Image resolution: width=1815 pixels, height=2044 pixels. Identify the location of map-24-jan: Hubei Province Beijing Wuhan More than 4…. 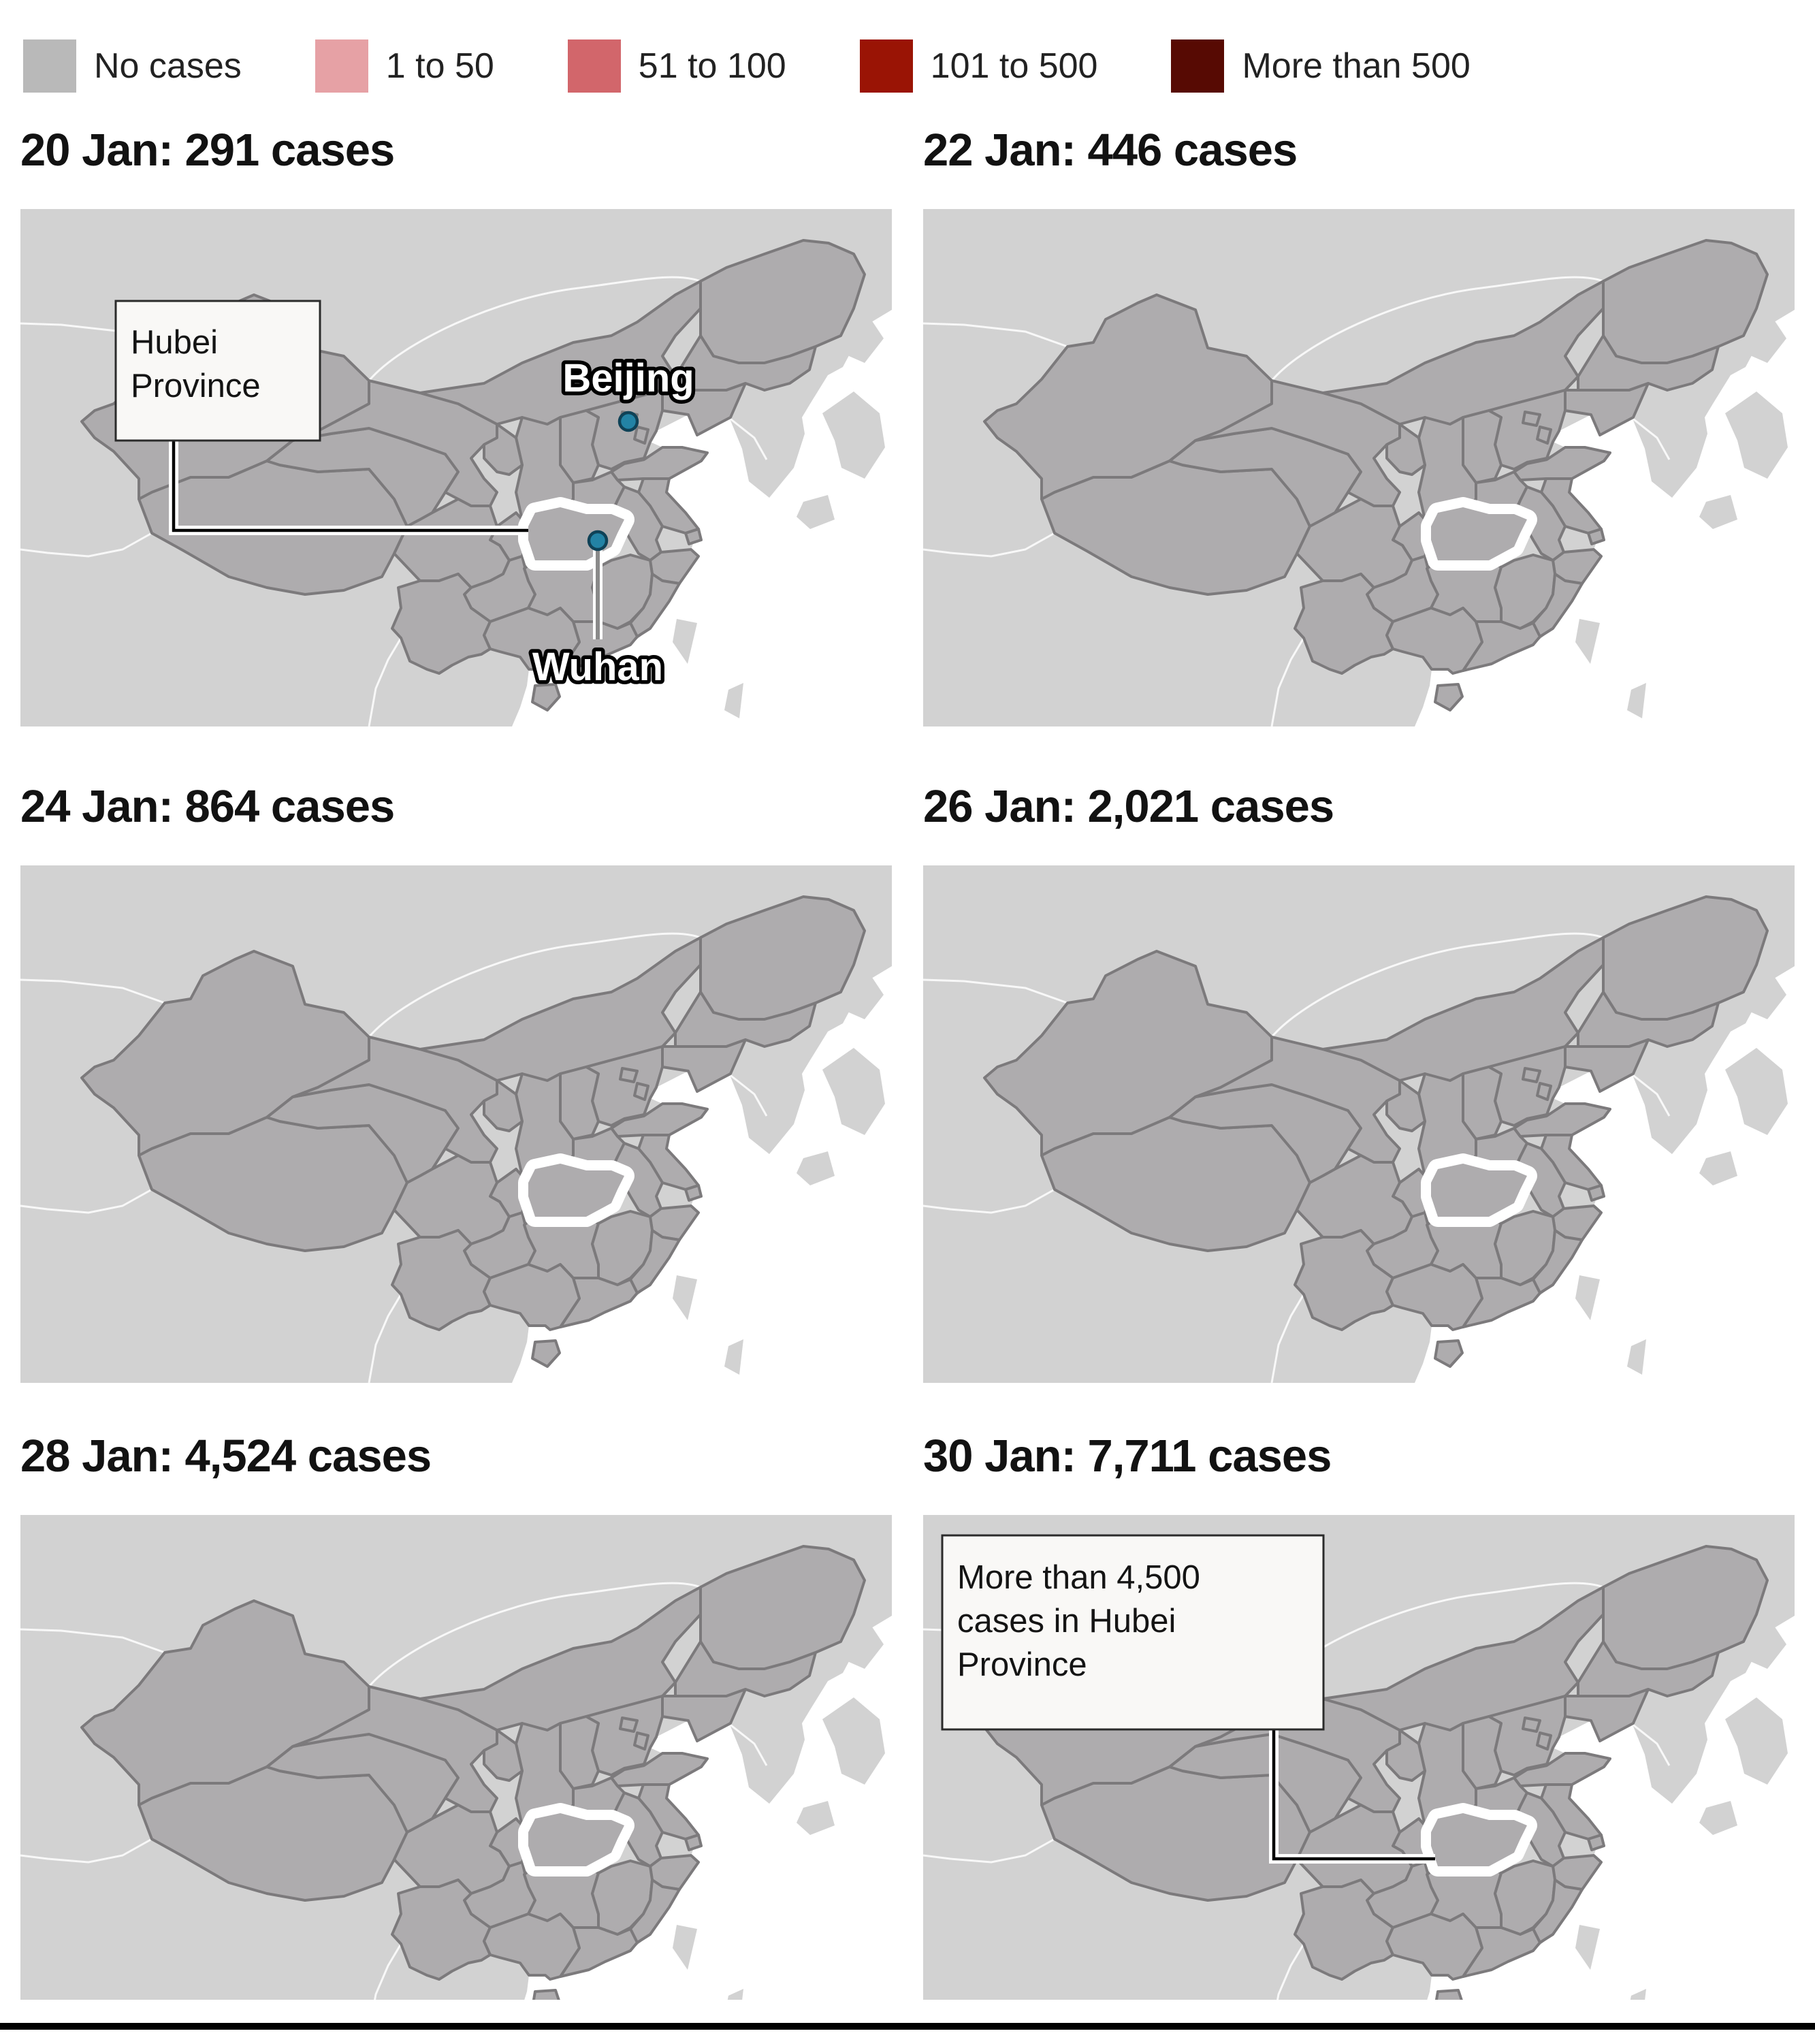
(456, 1124).